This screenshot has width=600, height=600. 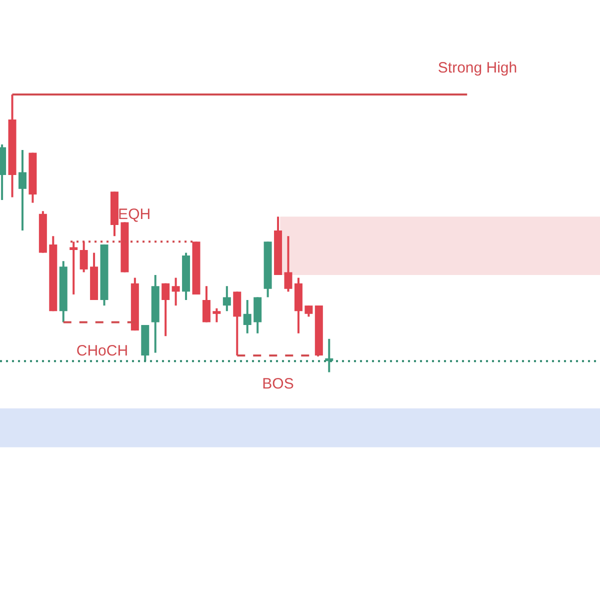 What do you see at coordinates (478, 68) in the screenshot?
I see `ref-line-label: Strong High` at bounding box center [478, 68].